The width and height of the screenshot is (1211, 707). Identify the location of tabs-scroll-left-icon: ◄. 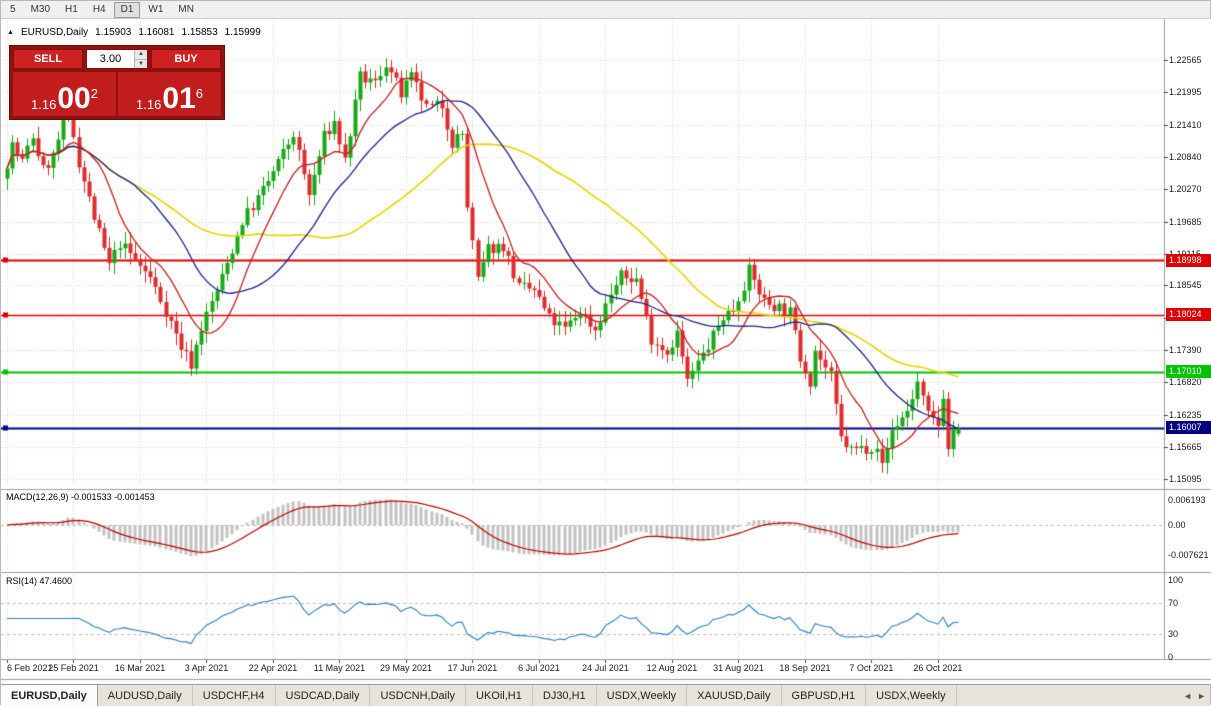
(1188, 696).